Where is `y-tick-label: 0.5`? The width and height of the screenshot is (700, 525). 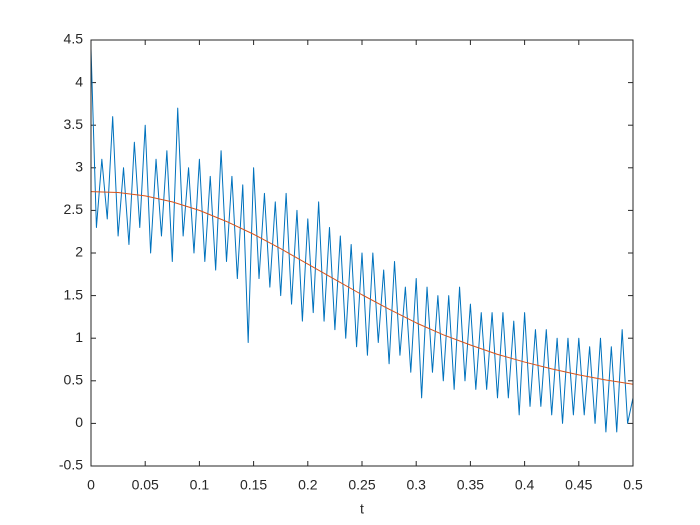
y-tick-label: 0.5 is located at coordinates (74, 380).